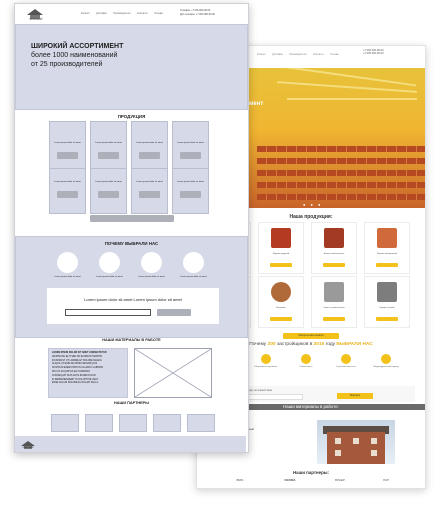 Image resolution: width=444 pixels, height=506 pixels. I want to click on design-partners-title: Наши партнеры:, so click(311, 472).